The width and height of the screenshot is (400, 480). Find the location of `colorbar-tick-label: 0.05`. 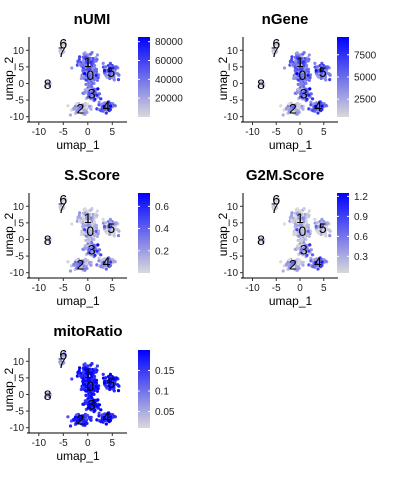

colorbar-tick-label: 0.05 is located at coordinates (165, 412).